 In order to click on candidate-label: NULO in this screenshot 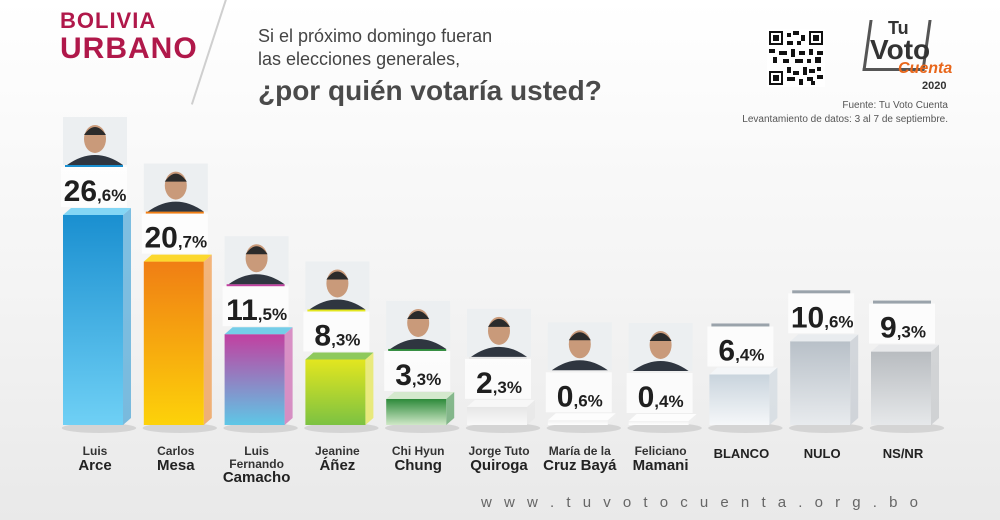, I will do `click(822, 453)`.